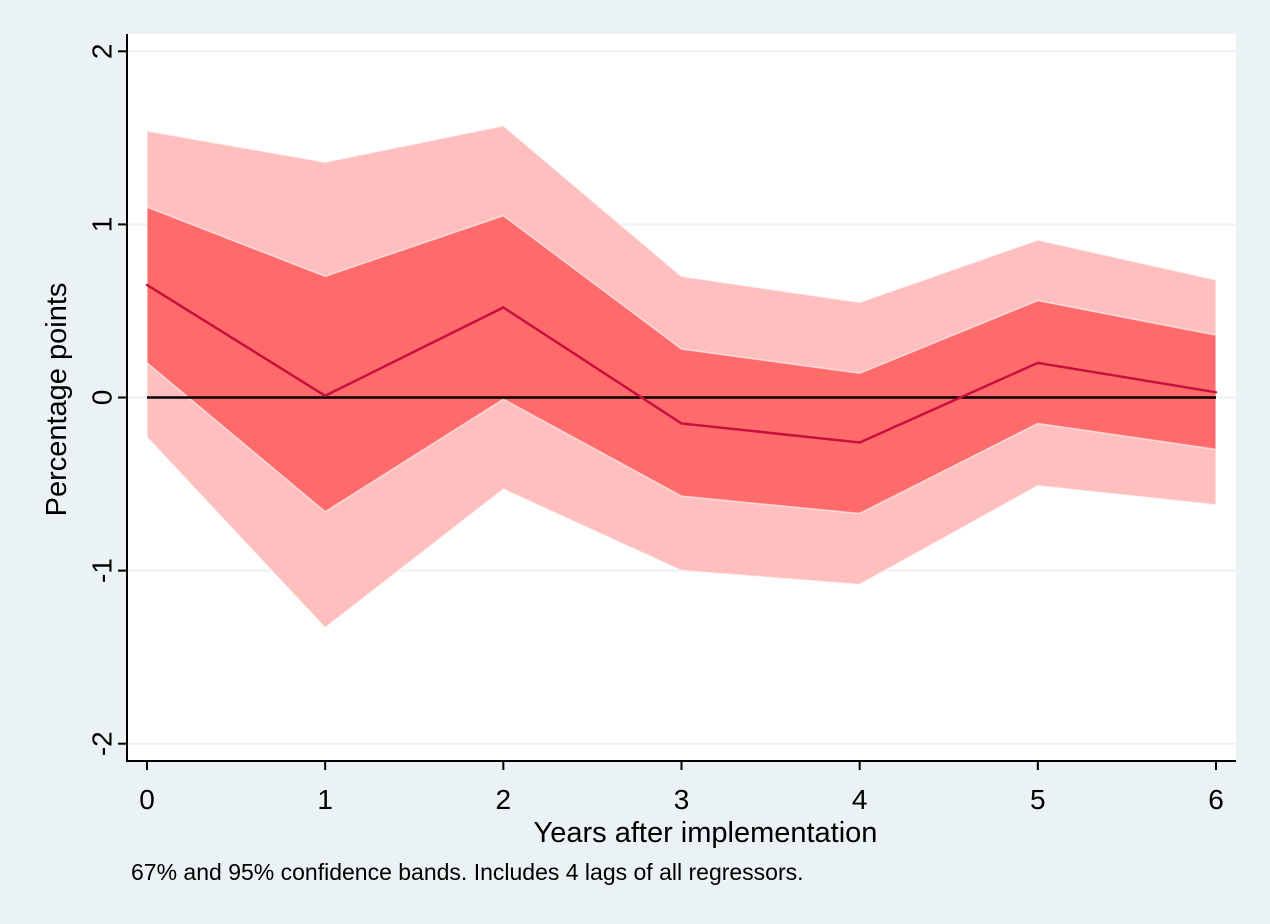 The image size is (1270, 924). What do you see at coordinates (706, 833) in the screenshot?
I see `x-axis-title: Years after implementation` at bounding box center [706, 833].